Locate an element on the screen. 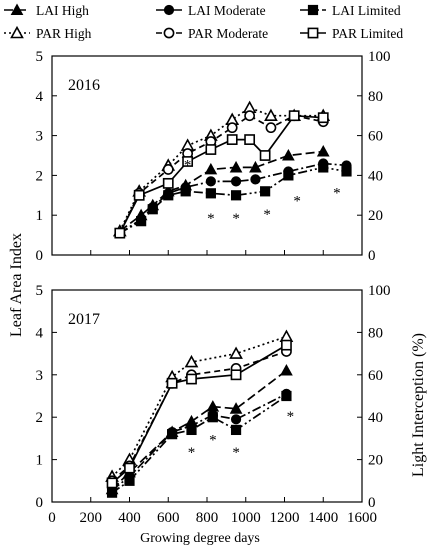 This screenshot has width=432, height=550. legend-item: LAI Limited is located at coordinates (350, 10).